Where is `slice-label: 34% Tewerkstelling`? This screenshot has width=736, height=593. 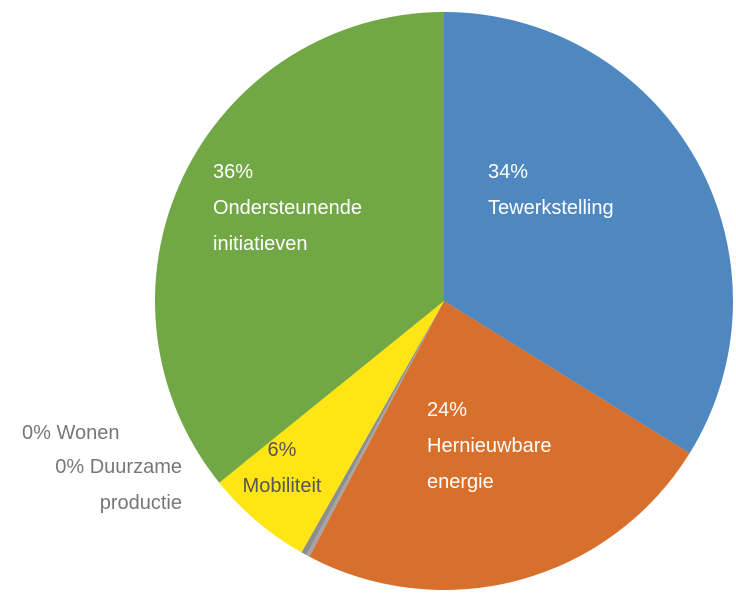 slice-label: 34% Tewerkstelling is located at coordinates (598, 190).